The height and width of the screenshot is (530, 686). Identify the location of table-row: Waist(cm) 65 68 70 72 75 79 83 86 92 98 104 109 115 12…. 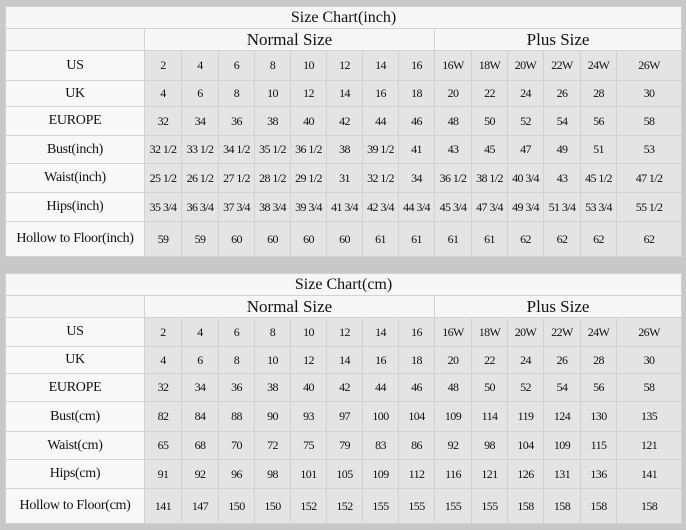
(344, 445).